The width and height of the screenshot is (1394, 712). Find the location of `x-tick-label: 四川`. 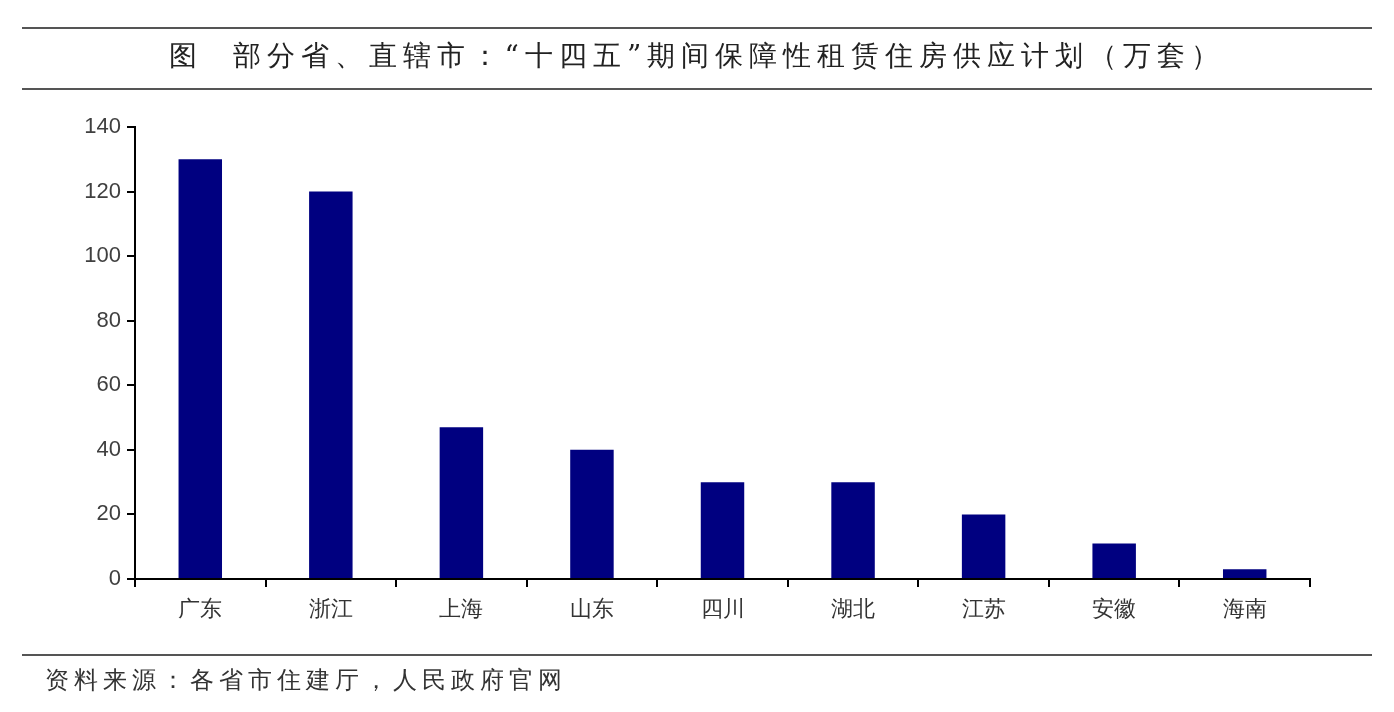

x-tick-label: 四川 is located at coordinates (722, 608).